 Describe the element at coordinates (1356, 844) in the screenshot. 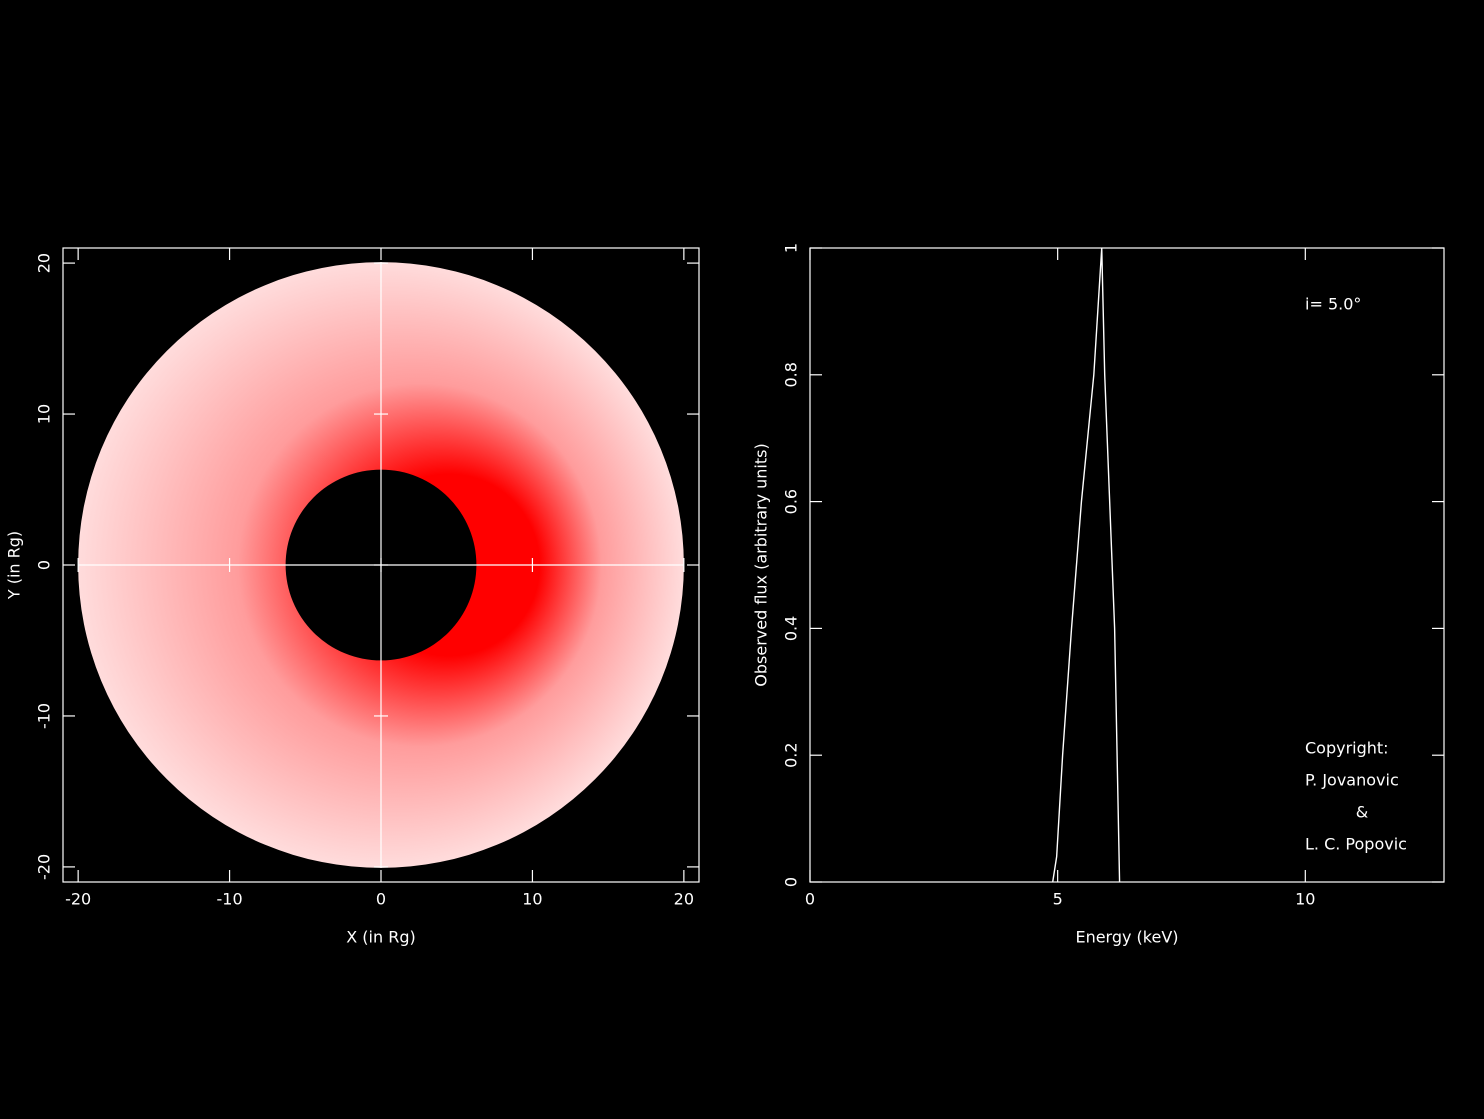

I see `annotation: L. C. Popovic` at that location.